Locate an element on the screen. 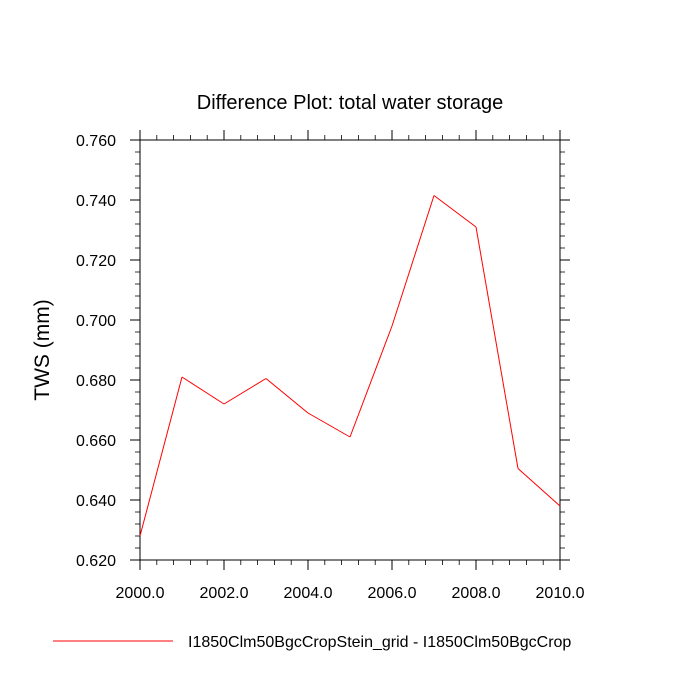  y-tick-label: 0.720 is located at coordinates (96, 261).